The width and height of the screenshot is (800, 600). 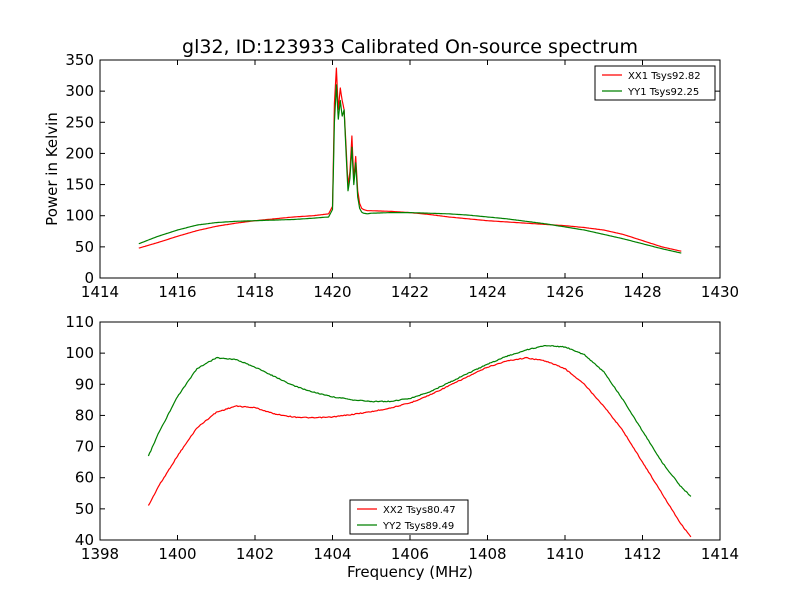 What do you see at coordinates (487, 292) in the screenshot?
I see `x-tick-label: 1424` at bounding box center [487, 292].